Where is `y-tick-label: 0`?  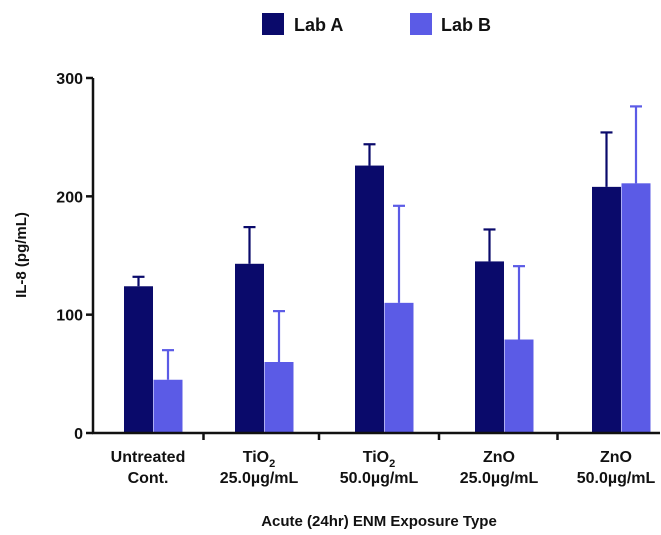 y-tick-label: 0 is located at coordinates (78, 434).